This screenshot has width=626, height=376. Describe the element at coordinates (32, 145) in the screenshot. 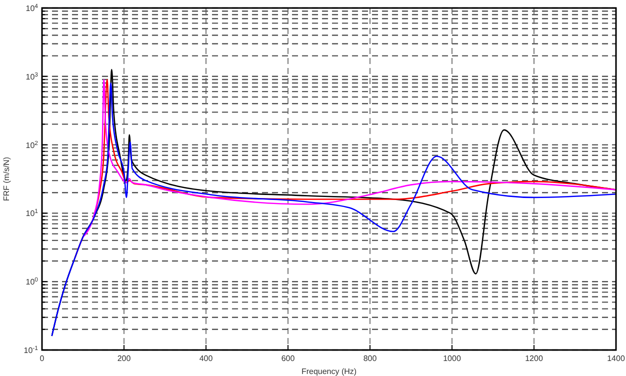

I see `y-tick-label: 10$^{2}$` at that location.